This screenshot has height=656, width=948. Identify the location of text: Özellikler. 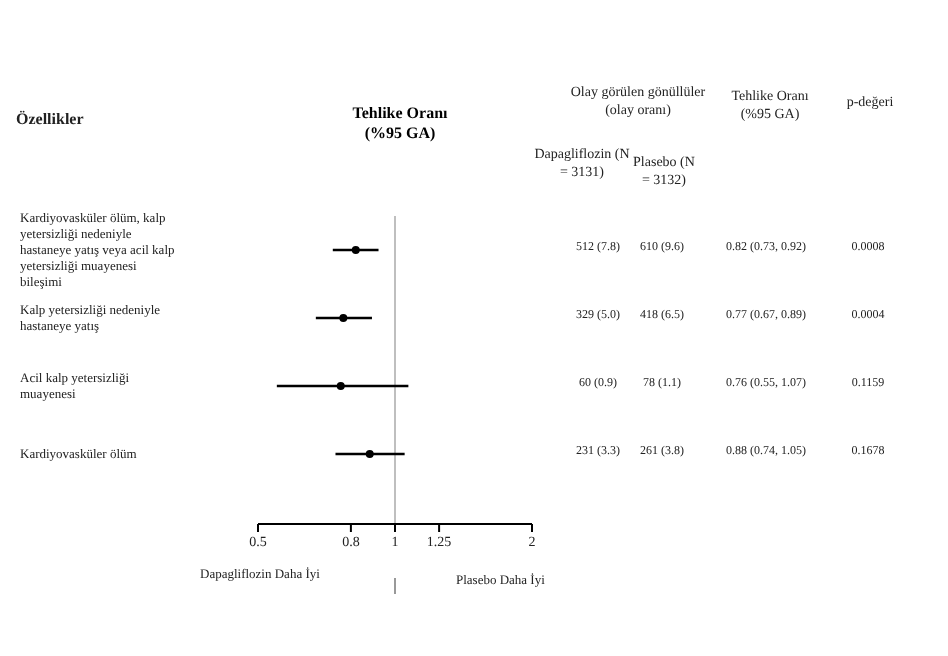
(50, 119).